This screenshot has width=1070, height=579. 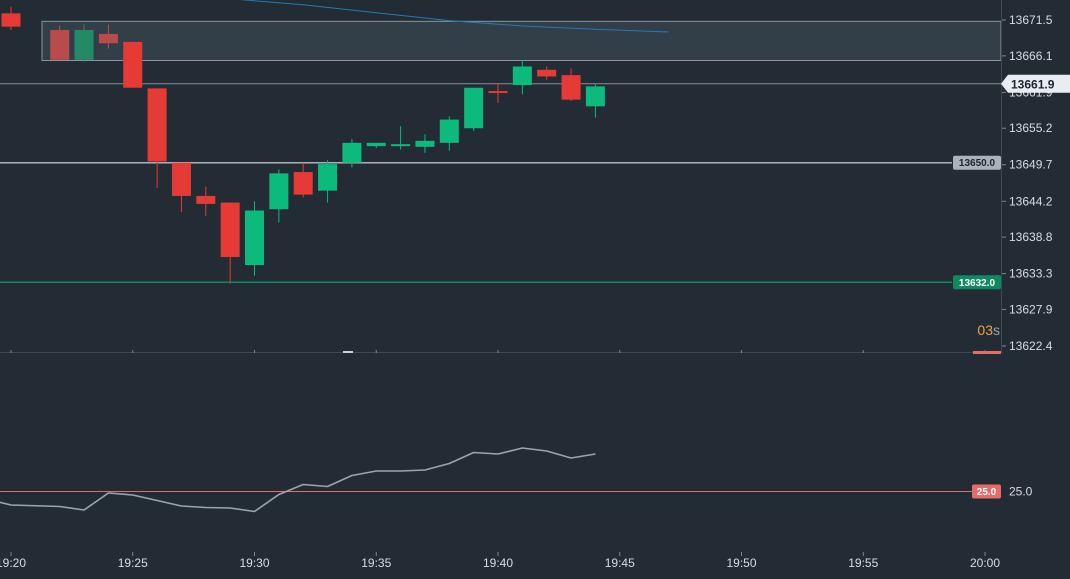 What do you see at coordinates (1031, 20) in the screenshot?
I see `price-tick-label: 13671.5` at bounding box center [1031, 20].